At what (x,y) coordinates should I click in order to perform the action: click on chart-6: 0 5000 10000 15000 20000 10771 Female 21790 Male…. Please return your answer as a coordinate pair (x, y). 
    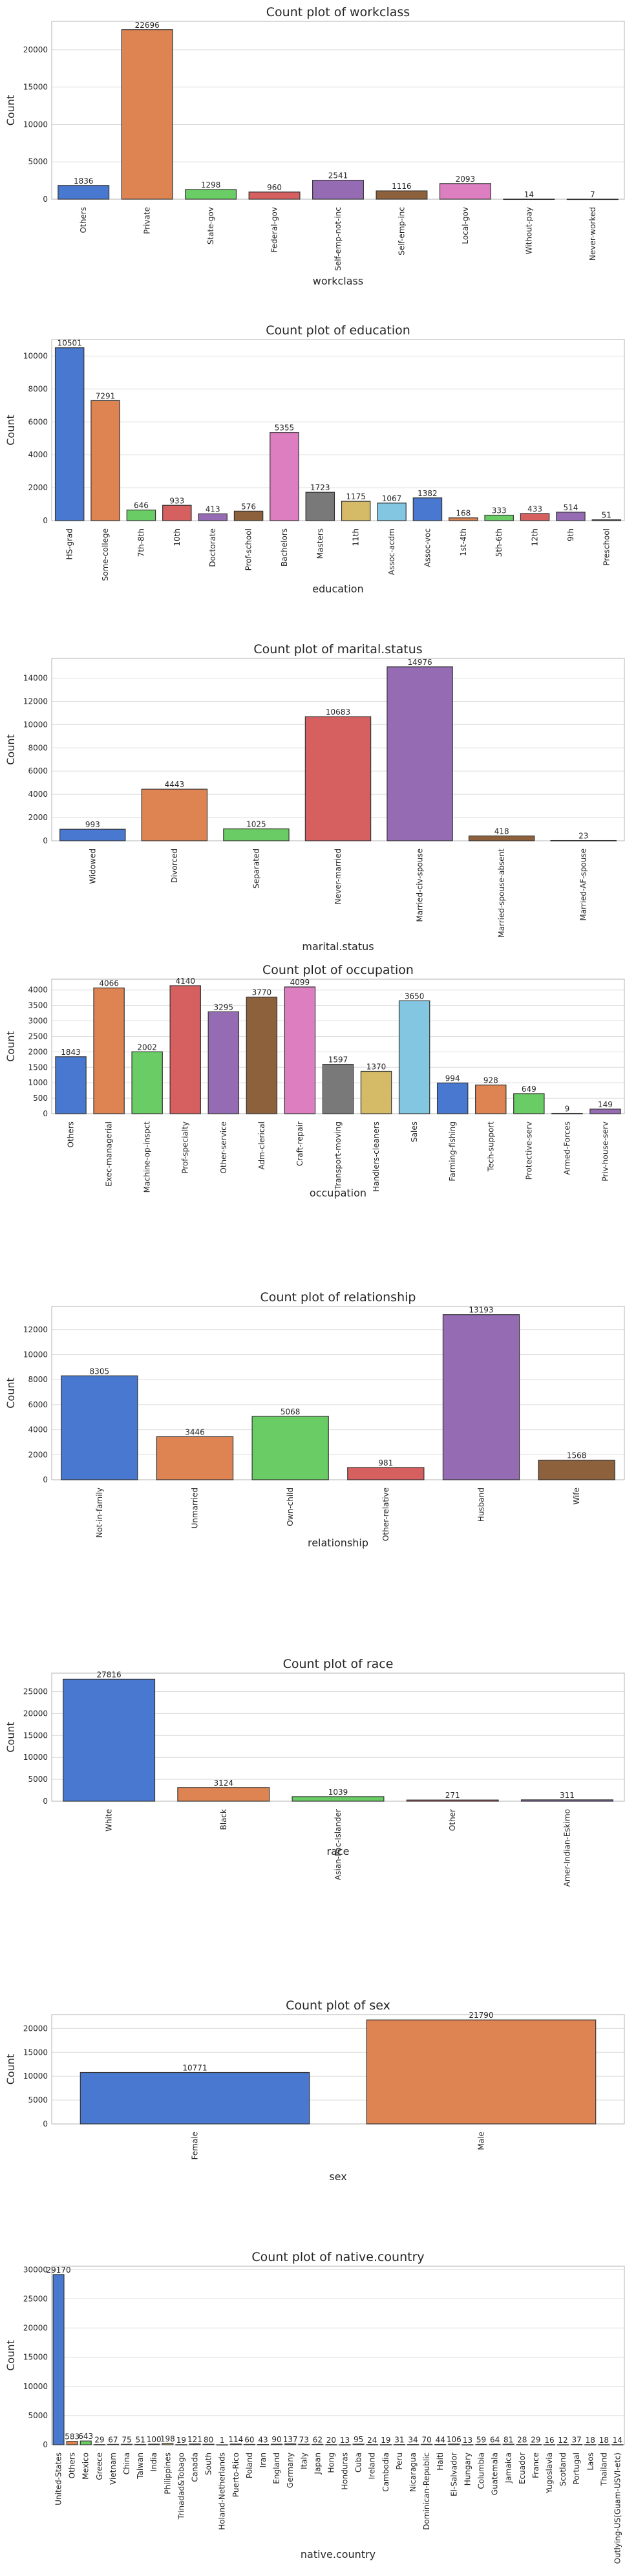
    Looking at the image, I should click on (315, 2090).